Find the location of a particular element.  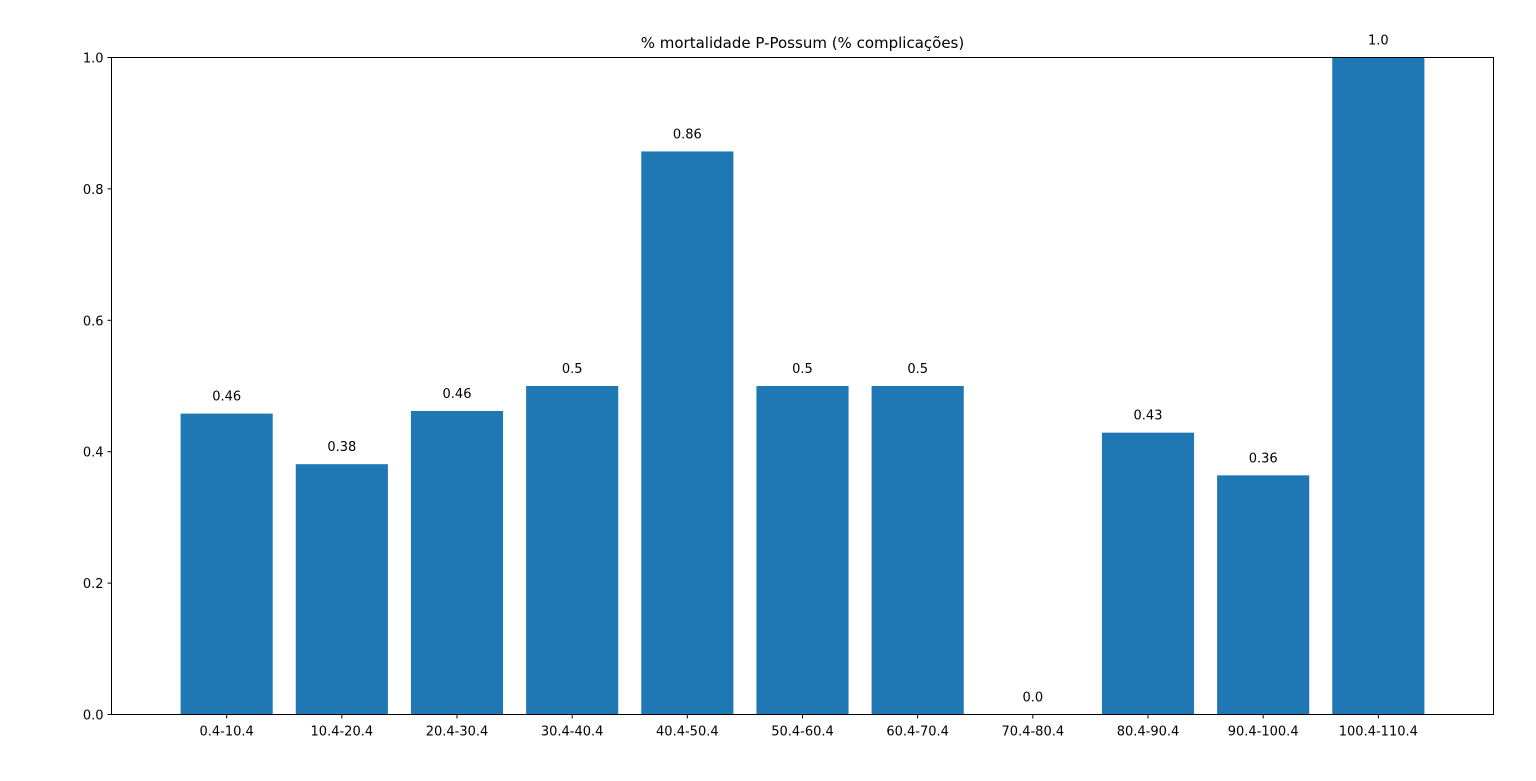

y-tick-label: 1.0 is located at coordinates (93, 59).